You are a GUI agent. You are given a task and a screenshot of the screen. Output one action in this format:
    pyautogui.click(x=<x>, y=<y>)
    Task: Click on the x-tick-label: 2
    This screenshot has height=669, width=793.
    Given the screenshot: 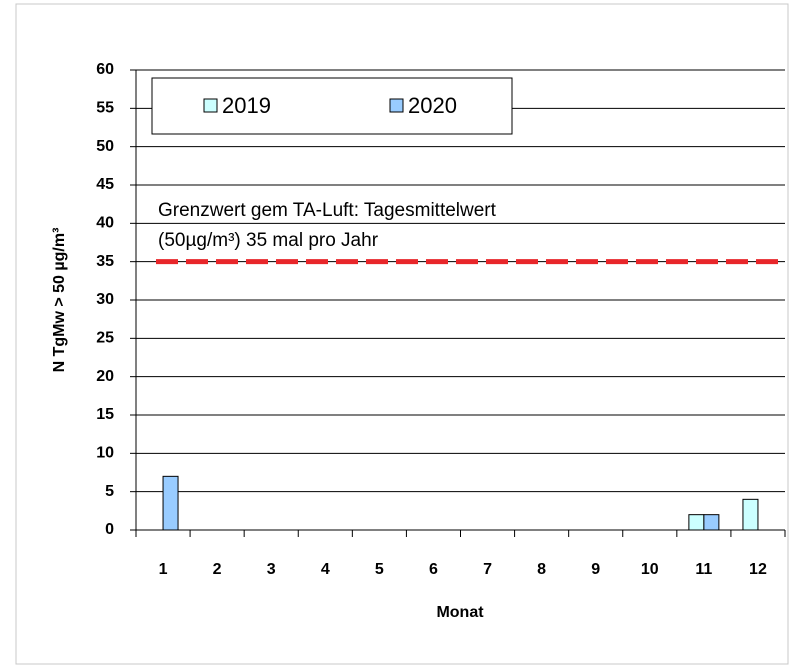 What is the action you would take?
    pyautogui.click(x=217, y=569)
    